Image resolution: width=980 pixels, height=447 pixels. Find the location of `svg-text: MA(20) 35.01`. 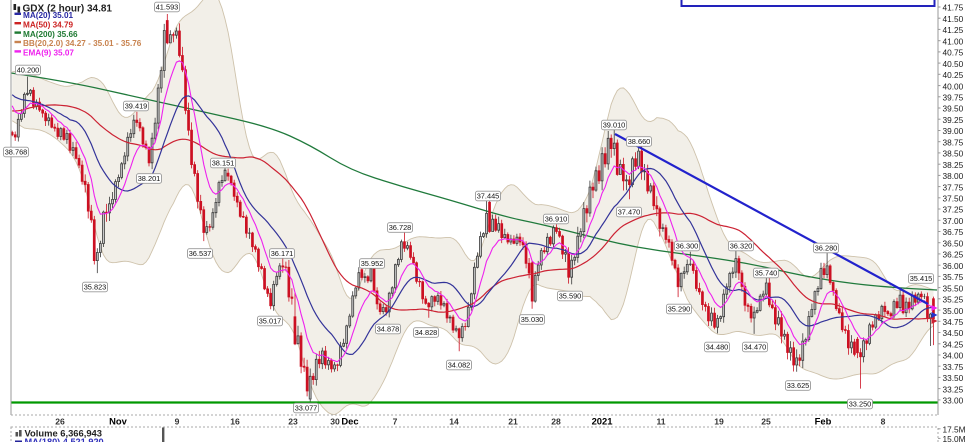

svg-text: MA(20) 35.01 is located at coordinates (48, 15).